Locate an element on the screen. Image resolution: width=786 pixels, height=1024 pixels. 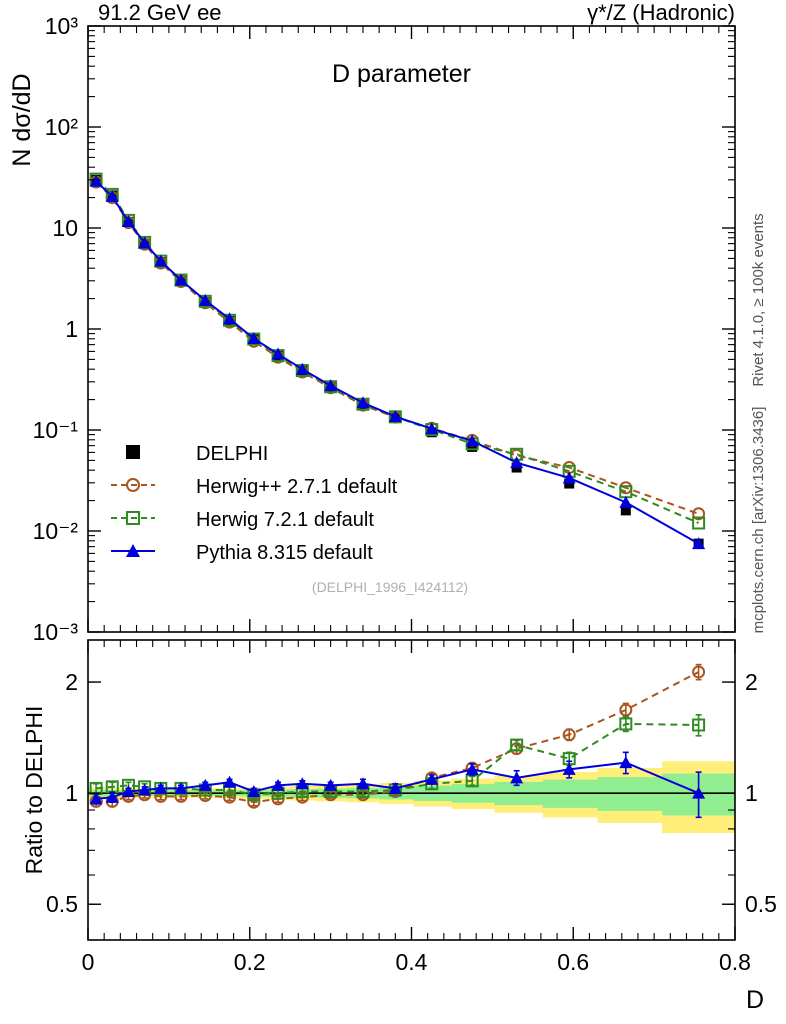
sidenote-rivet: Rivet 4.1.0, ≥ 100k events is located at coordinates (758, 299).